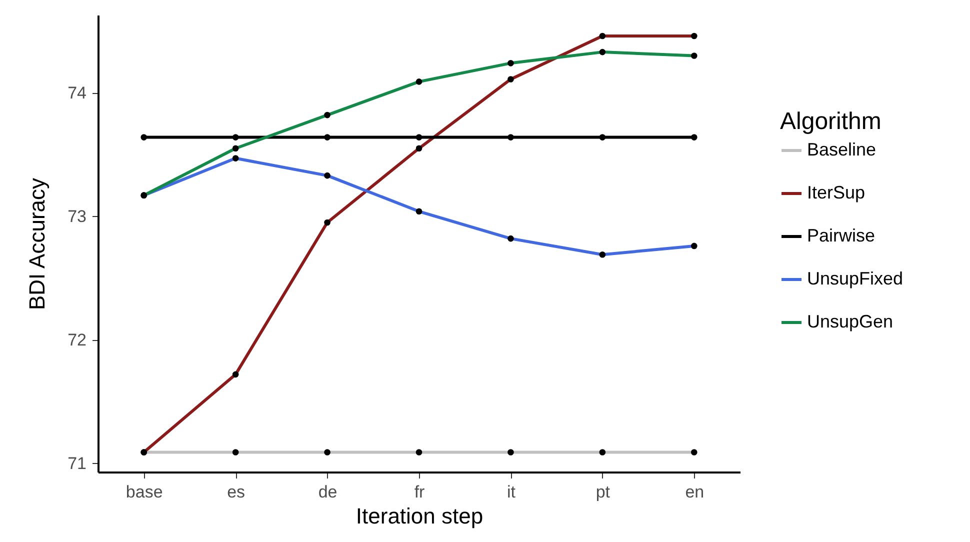  I want to click on legend-label: UnsupFixed, so click(855, 278).